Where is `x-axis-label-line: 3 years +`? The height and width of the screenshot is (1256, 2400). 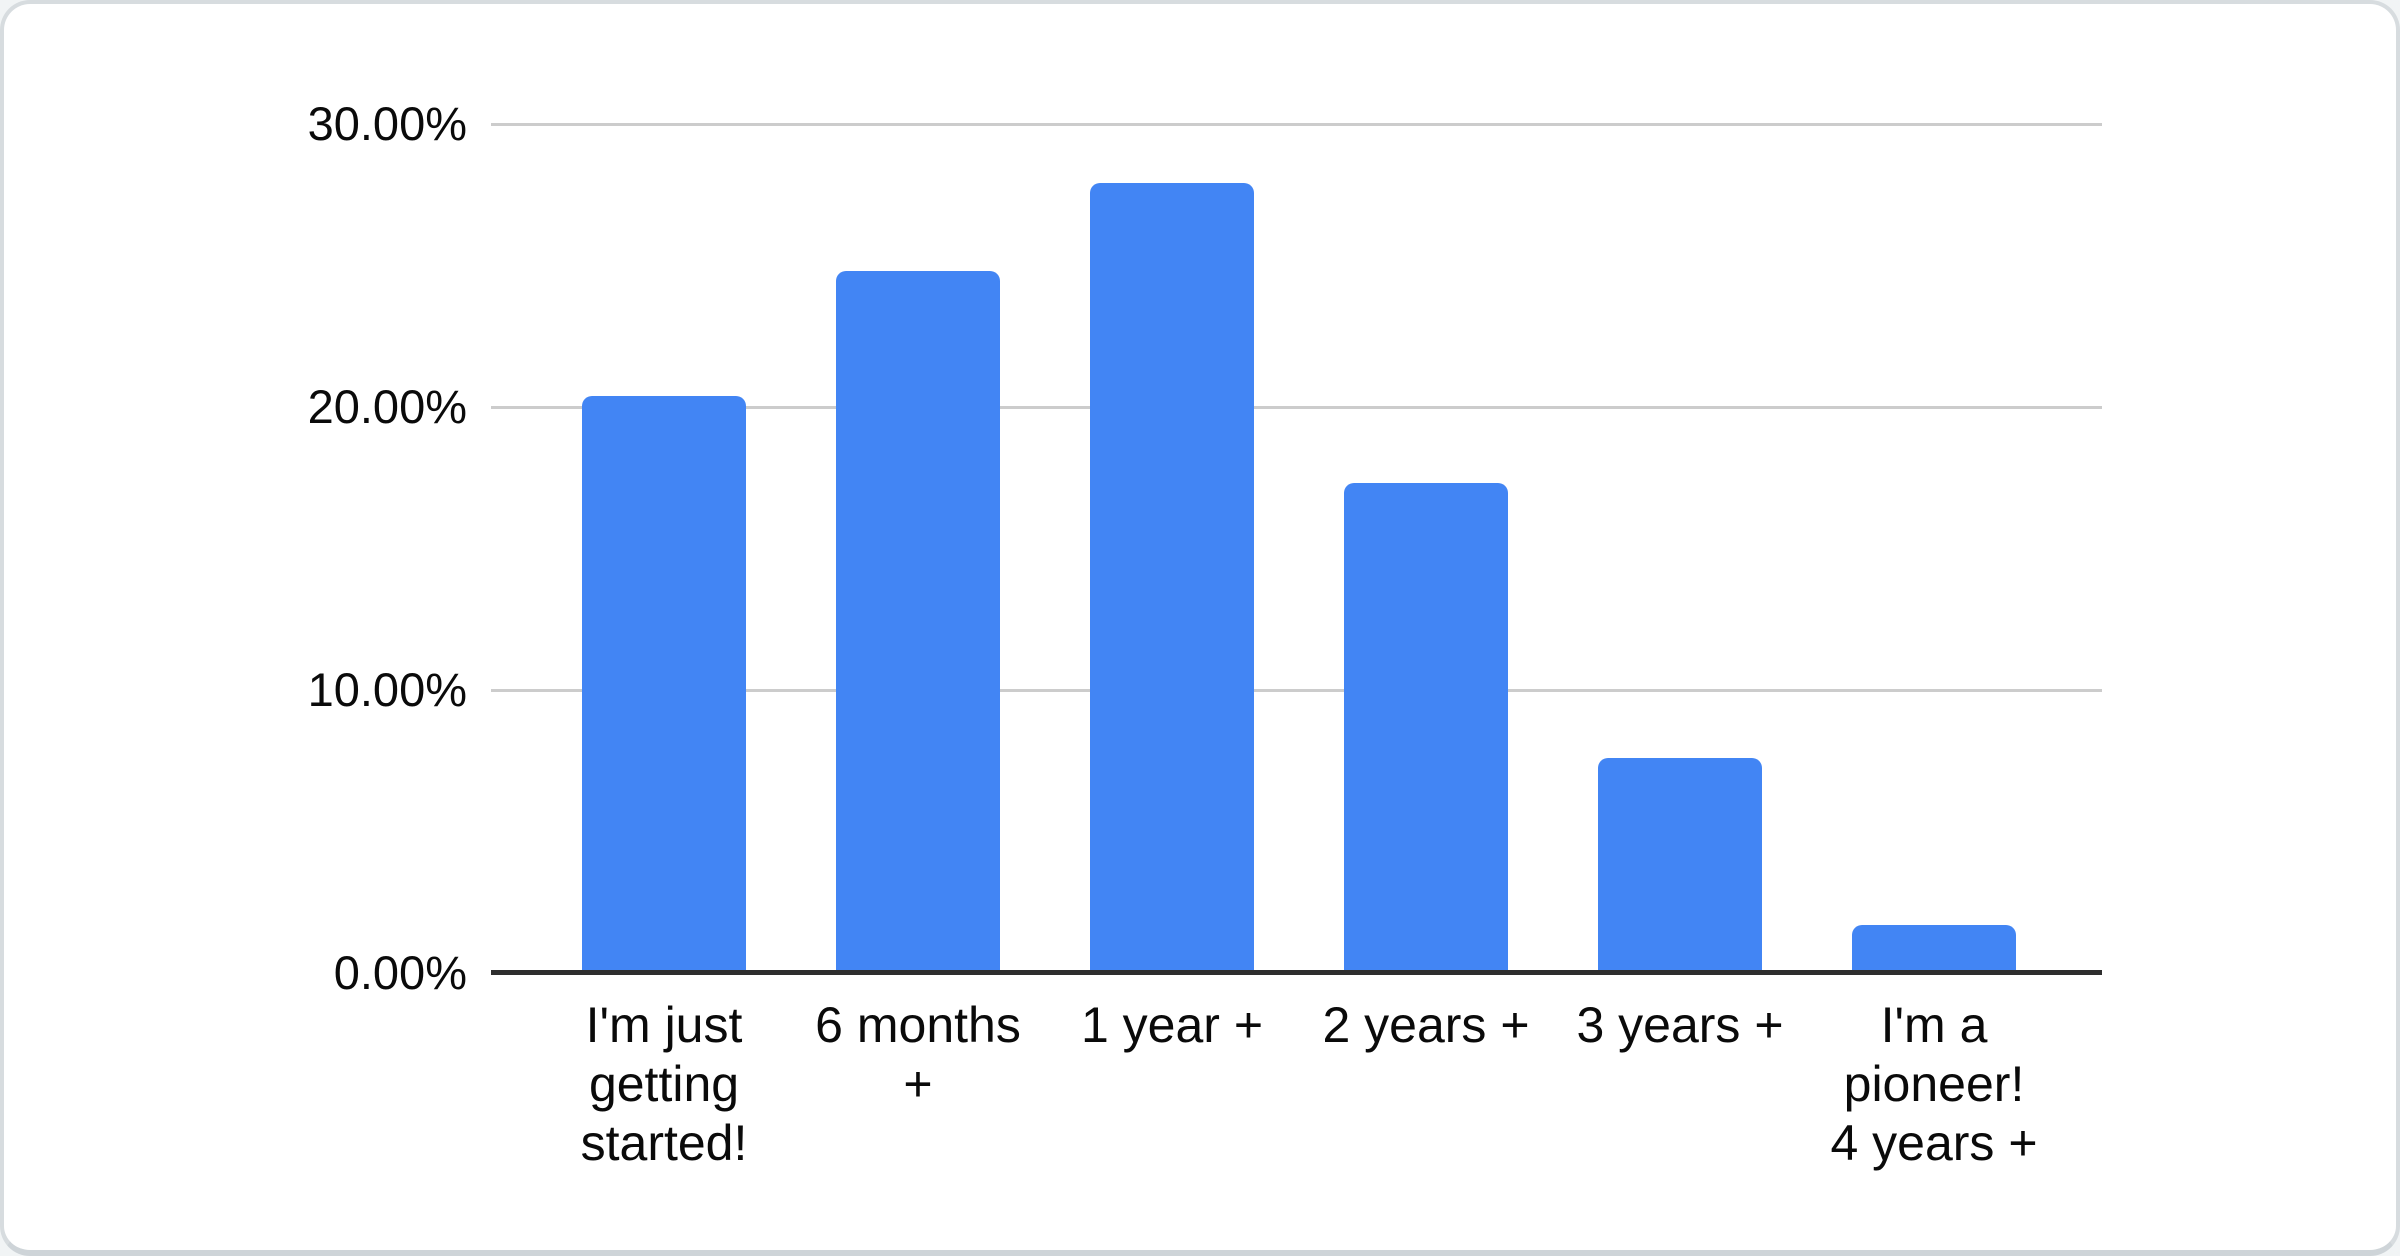
x-axis-label-line: 3 years + is located at coordinates (1680, 1025).